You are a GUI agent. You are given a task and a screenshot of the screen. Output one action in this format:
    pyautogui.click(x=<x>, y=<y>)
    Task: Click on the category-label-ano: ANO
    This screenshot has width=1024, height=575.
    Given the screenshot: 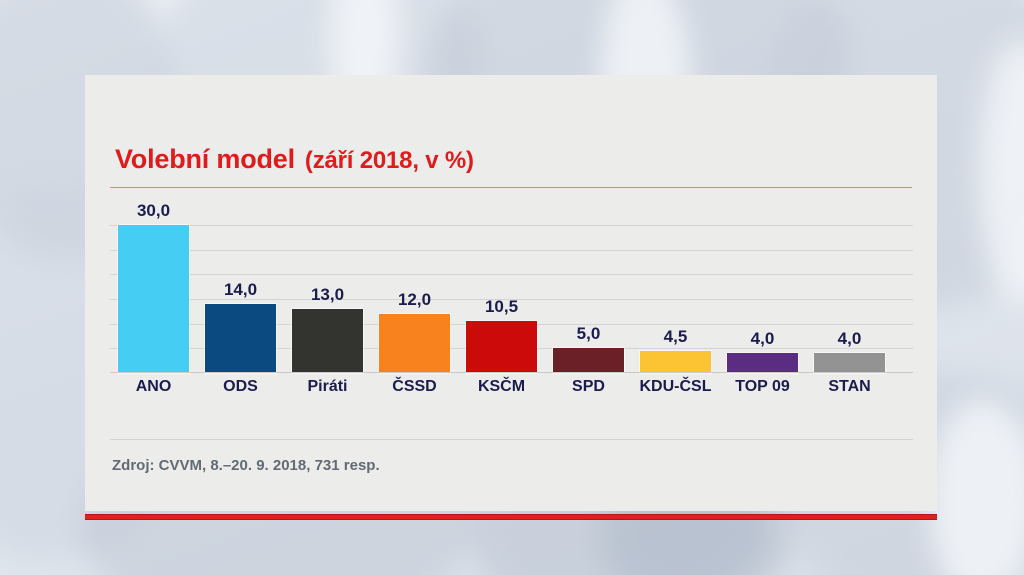 What is the action you would take?
    pyautogui.click(x=153, y=386)
    